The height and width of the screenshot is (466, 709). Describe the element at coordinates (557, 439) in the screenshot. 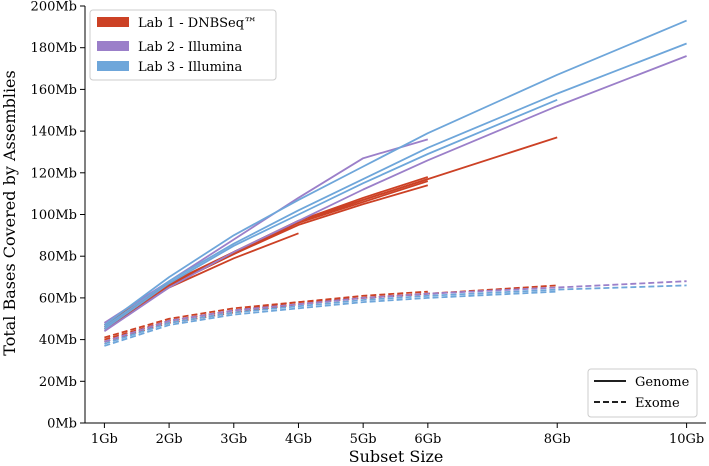

I see `x-tick-label: 8Gb` at that location.